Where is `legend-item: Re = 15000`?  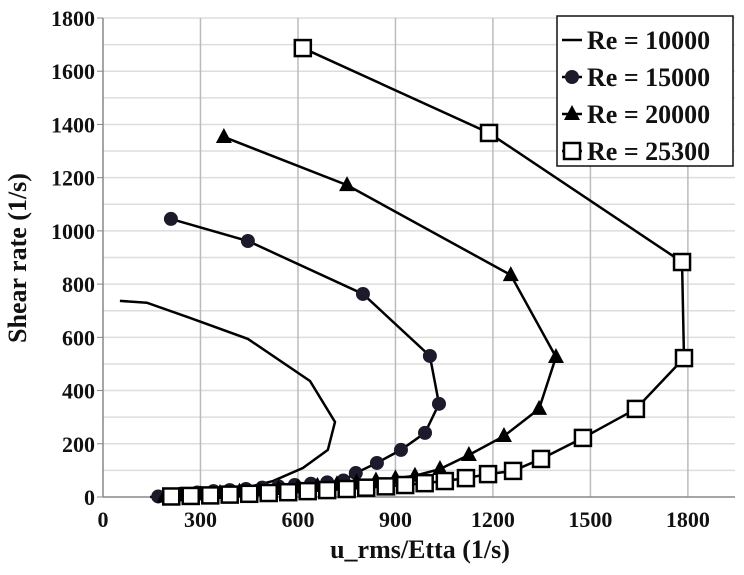
legend-item: Re = 15000 is located at coordinates (636, 77).